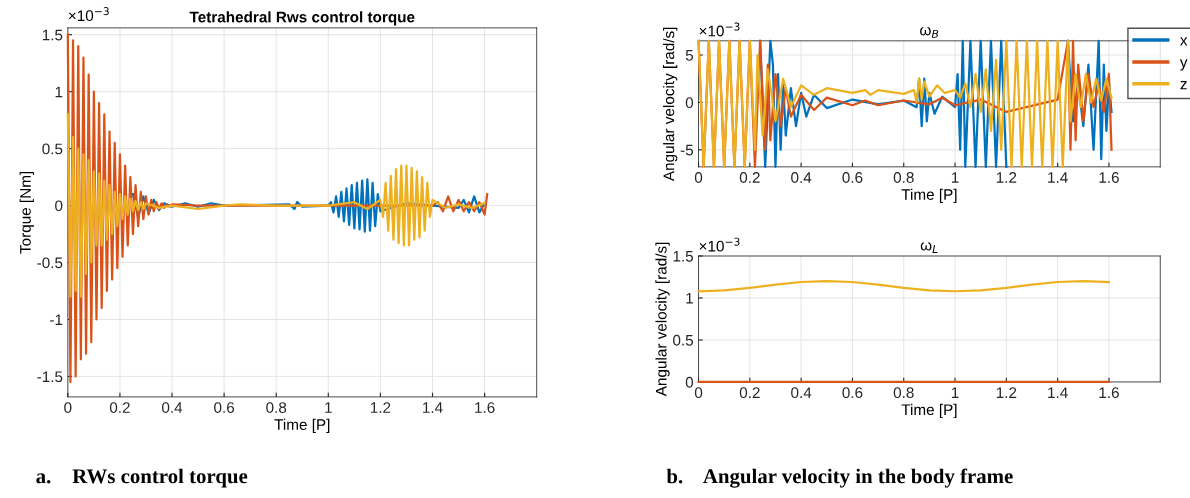 The image size is (1190, 498). I want to click on legend-label: z, so click(1183, 85).